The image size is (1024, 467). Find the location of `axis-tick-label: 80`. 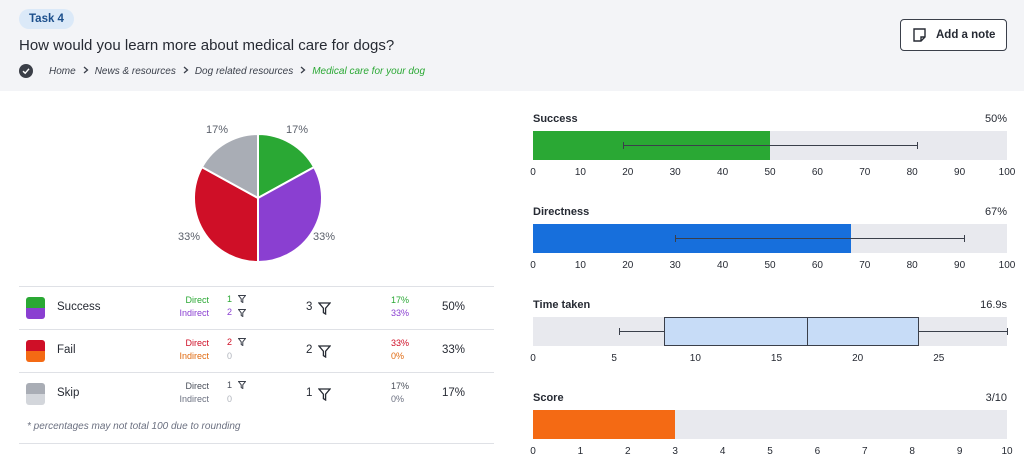

axis-tick-label: 80 is located at coordinates (912, 265).